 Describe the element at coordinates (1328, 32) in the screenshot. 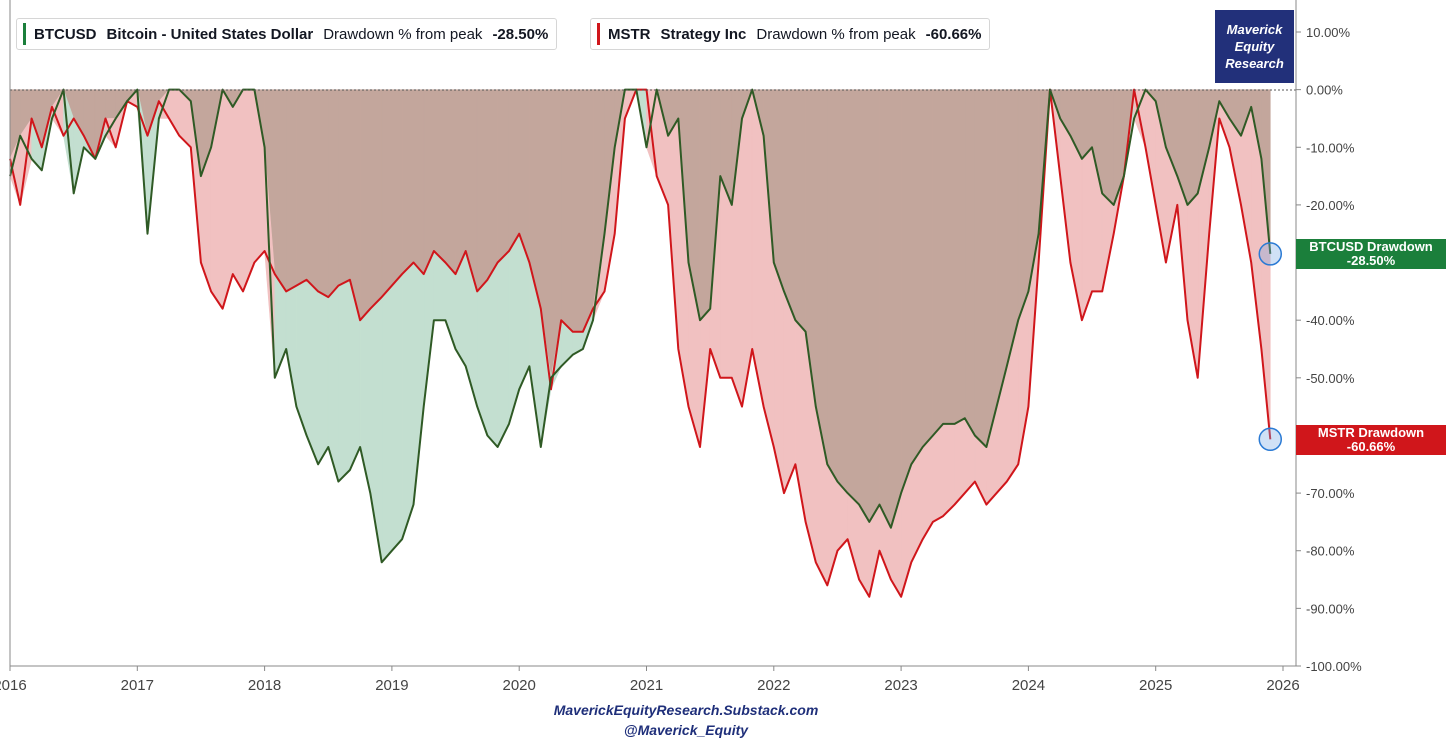

I see `y-tick-label: 10.00%` at that location.